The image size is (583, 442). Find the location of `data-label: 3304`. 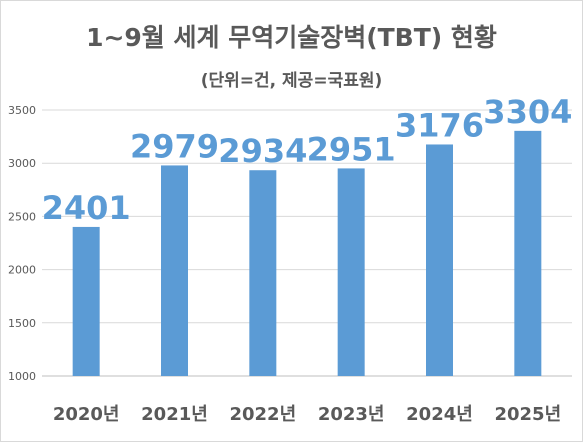

data-label: 3304 is located at coordinates (527, 112).